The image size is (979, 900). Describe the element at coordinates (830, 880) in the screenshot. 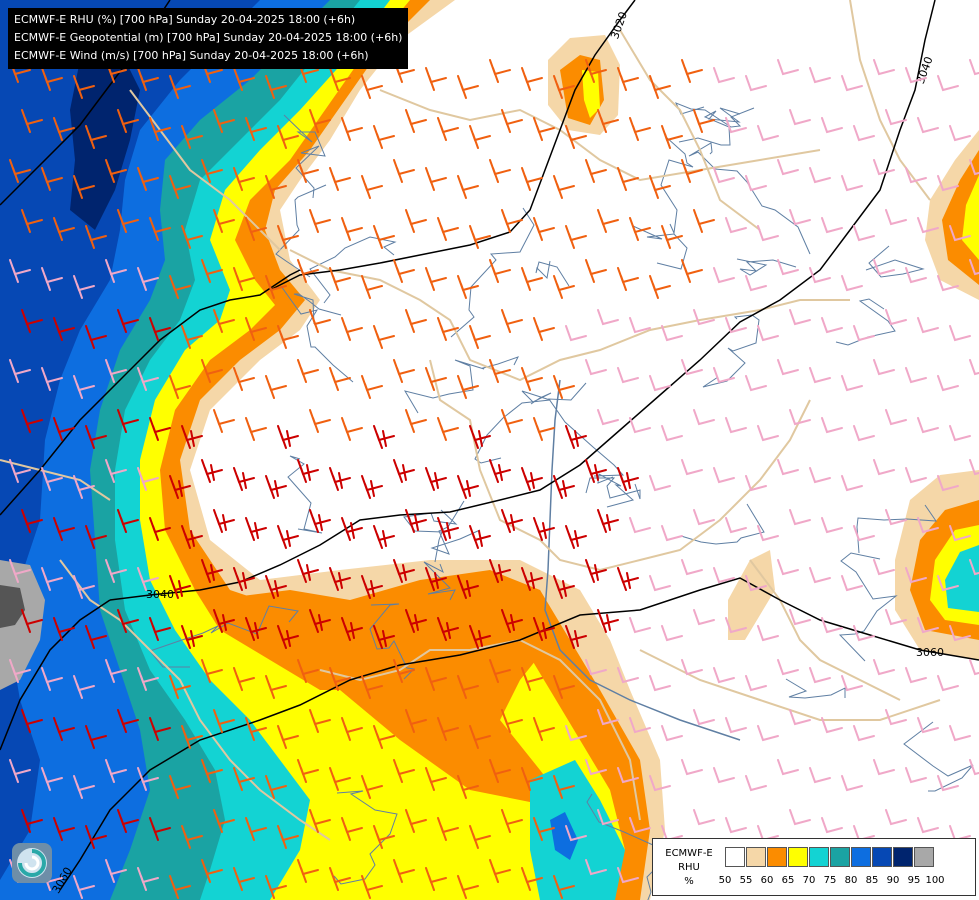

I see `legend-tick-label: 75` at that location.